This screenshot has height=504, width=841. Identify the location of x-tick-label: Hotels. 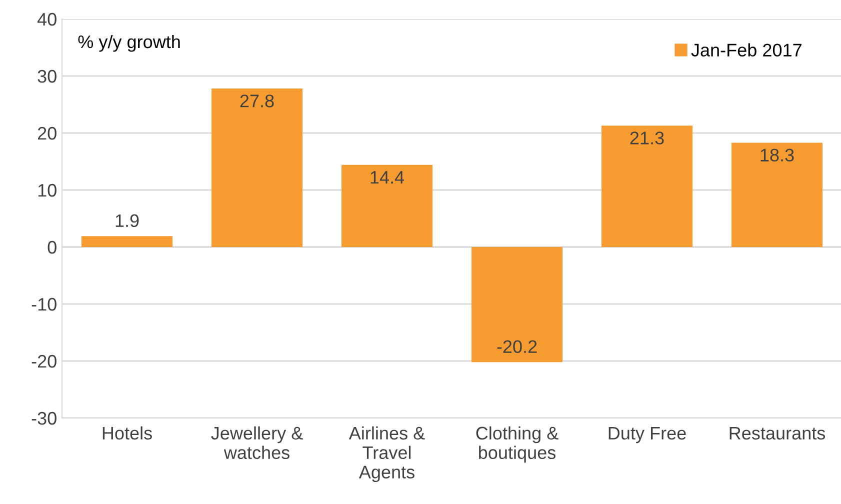
(127, 433).